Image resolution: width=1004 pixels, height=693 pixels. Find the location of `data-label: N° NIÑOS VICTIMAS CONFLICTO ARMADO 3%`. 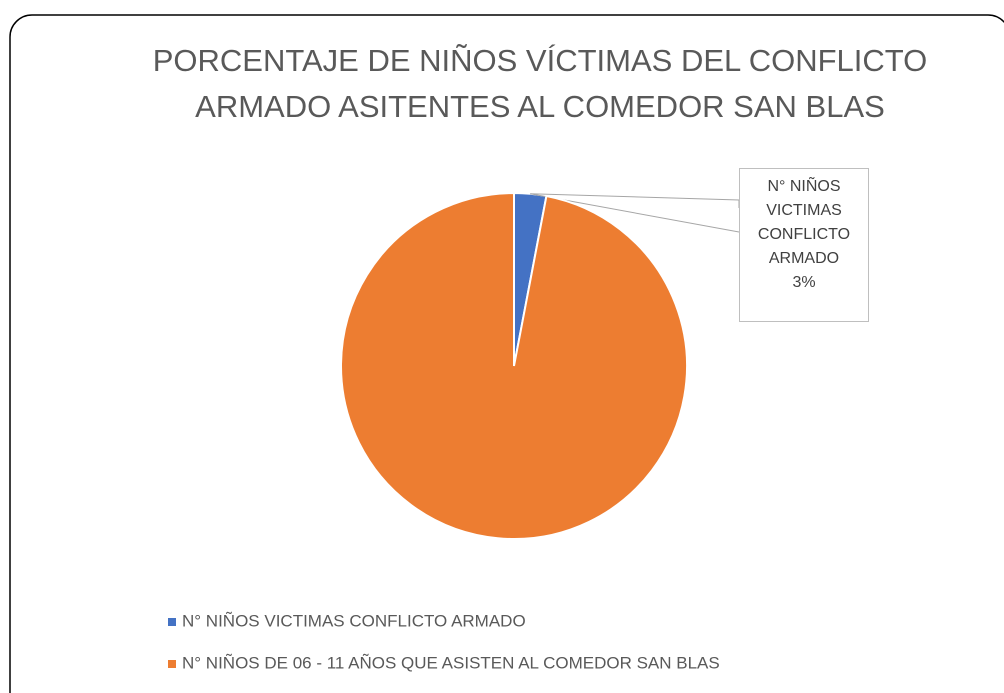

data-label: N° NIÑOS VICTIMAS CONFLICTO ARMADO 3% is located at coordinates (804, 245).